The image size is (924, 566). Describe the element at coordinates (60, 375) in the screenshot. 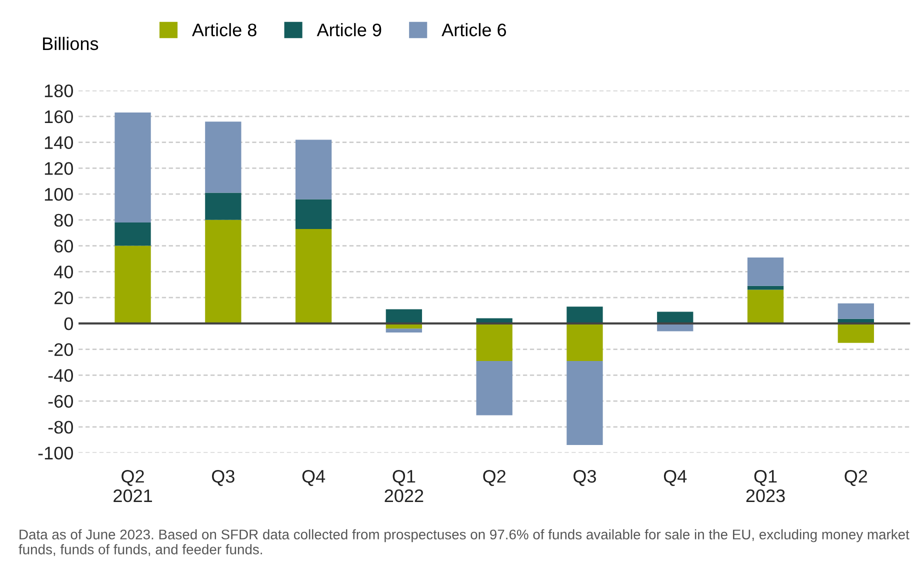

I see `y-tick-label: -40` at that location.